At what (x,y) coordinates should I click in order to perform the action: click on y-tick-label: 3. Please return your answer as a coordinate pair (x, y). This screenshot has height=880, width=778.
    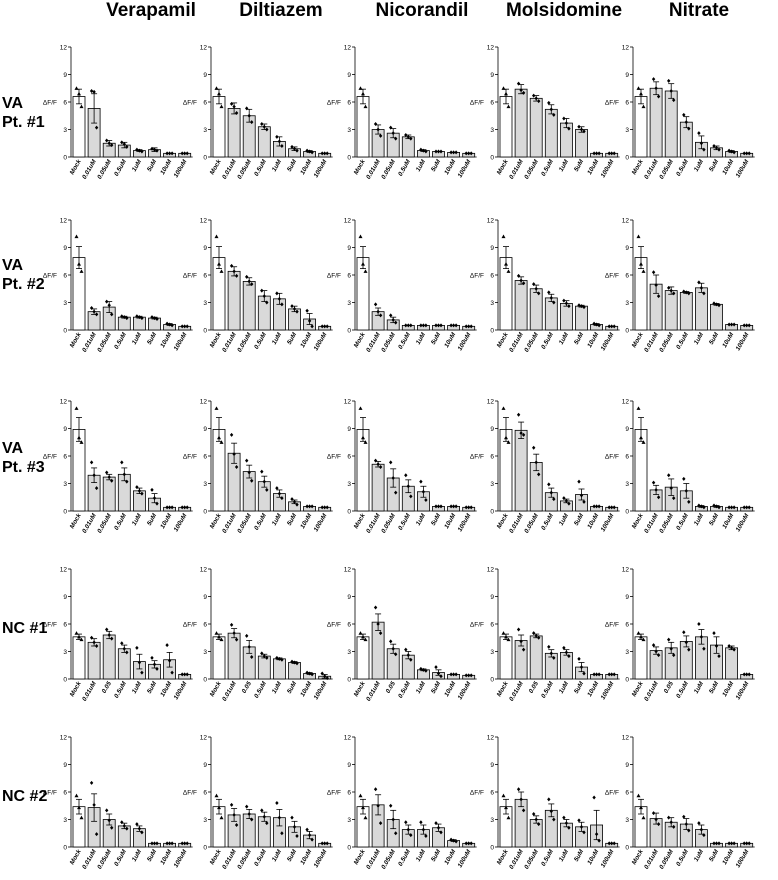
    Looking at the image, I should click on (627, 652).